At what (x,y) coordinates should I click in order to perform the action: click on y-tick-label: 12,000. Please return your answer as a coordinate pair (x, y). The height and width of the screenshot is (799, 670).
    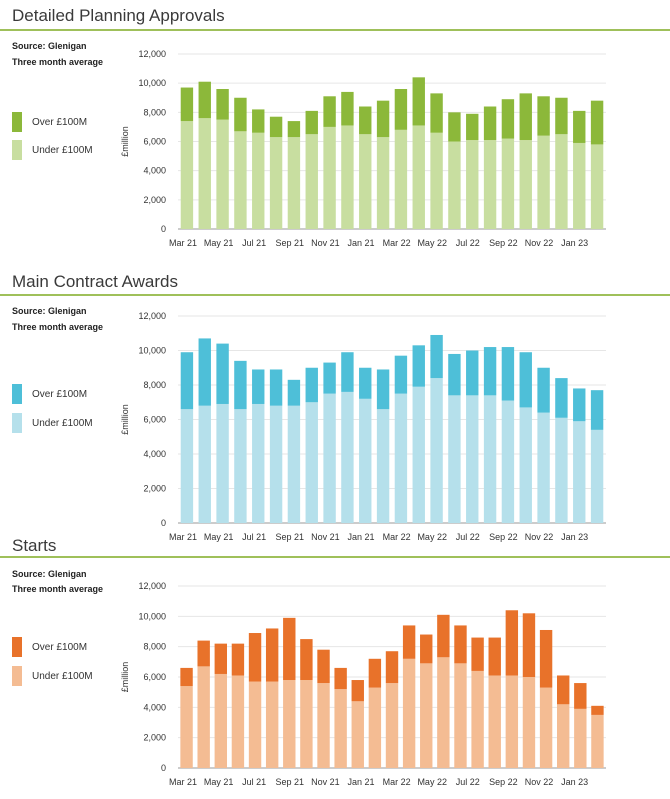
    Looking at the image, I should click on (152, 316).